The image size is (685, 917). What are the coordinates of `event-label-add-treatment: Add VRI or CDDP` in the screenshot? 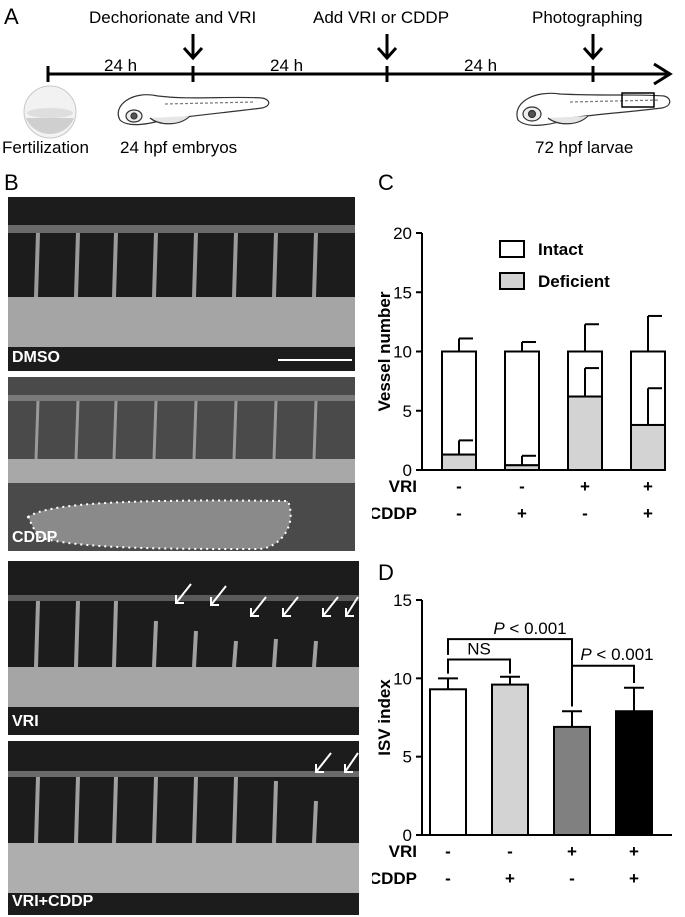 It's located at (381, 17).